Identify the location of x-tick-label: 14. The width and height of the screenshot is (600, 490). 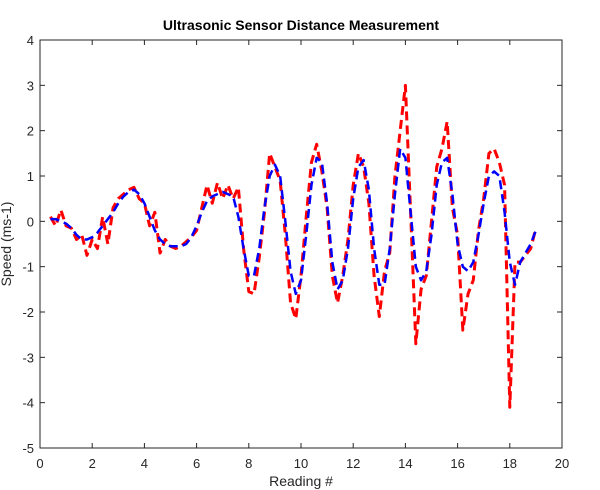
(405, 463).